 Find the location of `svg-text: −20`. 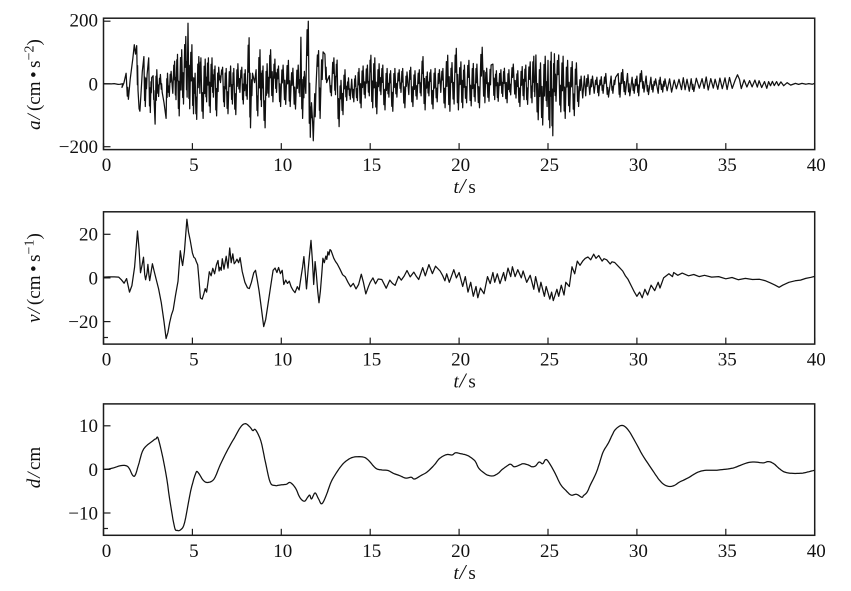

svg-text: −20 is located at coordinates (83, 322).